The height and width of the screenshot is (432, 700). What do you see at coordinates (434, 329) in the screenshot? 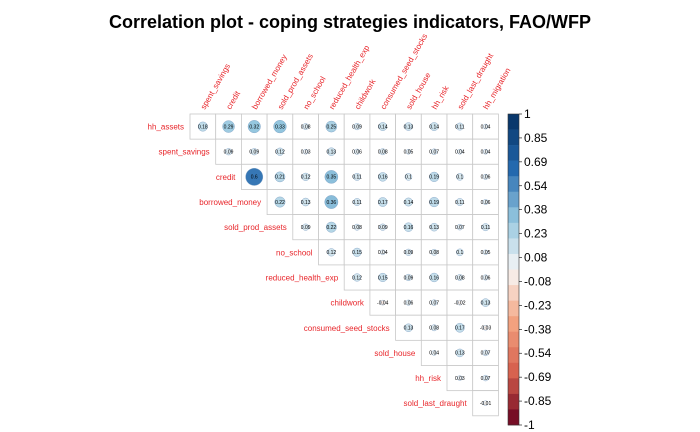
I see `corr-value-label: 0.08` at bounding box center [434, 329].